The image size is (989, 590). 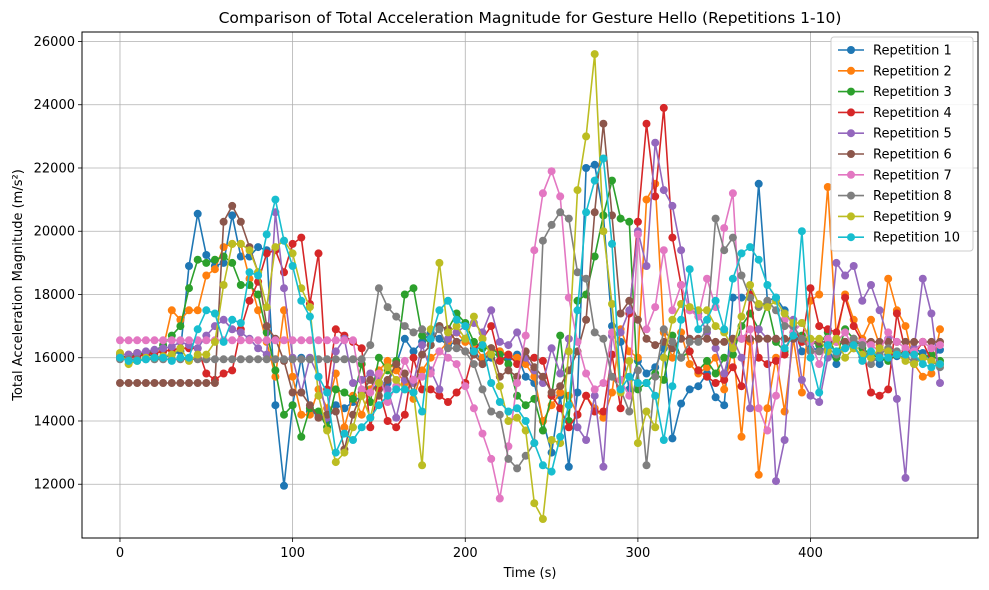 I want to click on legend-item: Repetition 4, so click(x=895, y=113).